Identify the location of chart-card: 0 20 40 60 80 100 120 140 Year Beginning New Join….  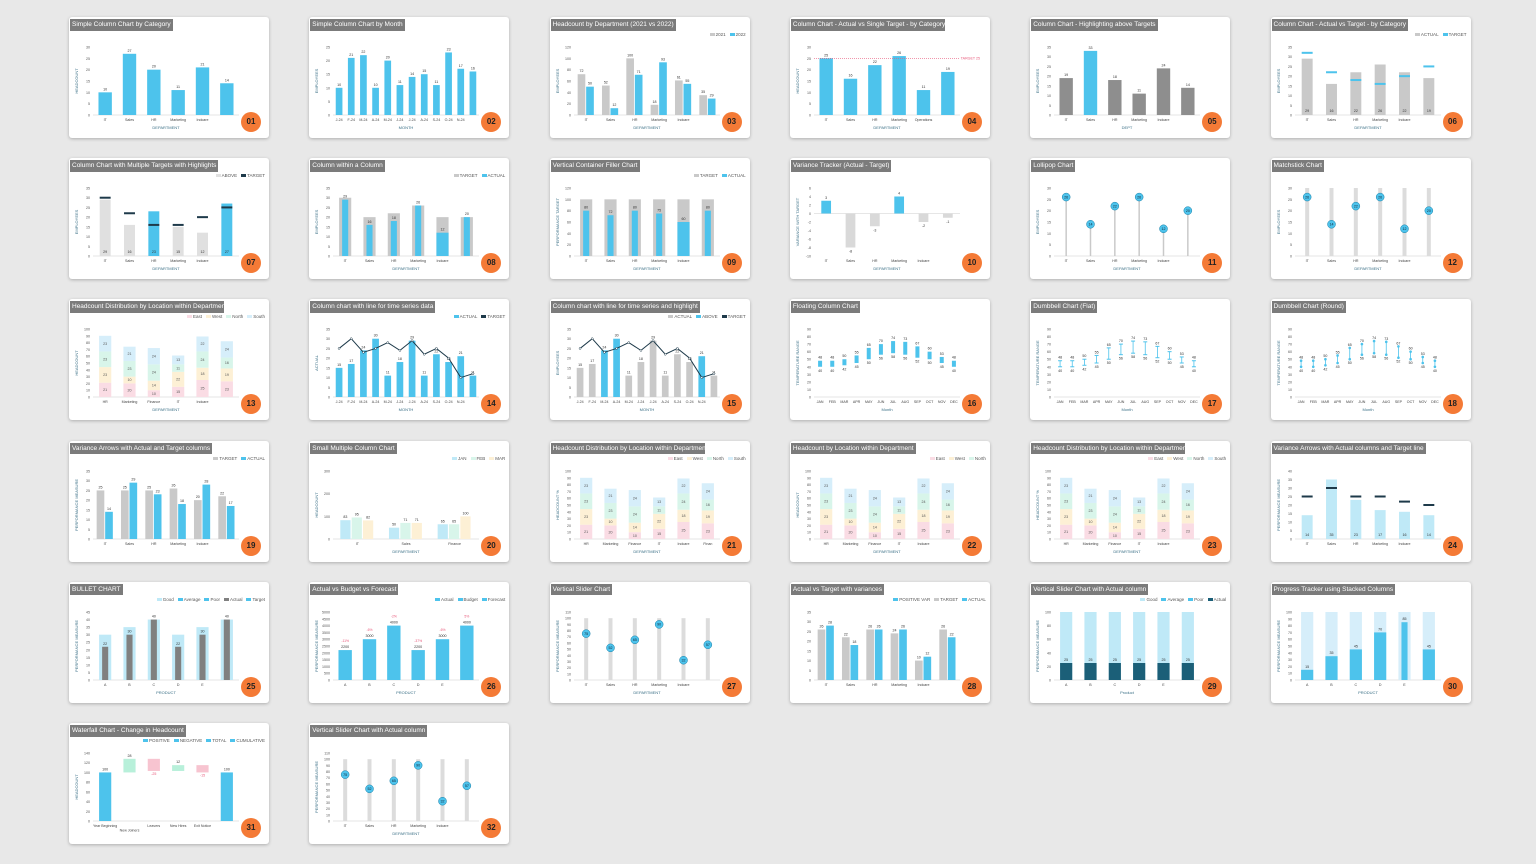
(169, 783).